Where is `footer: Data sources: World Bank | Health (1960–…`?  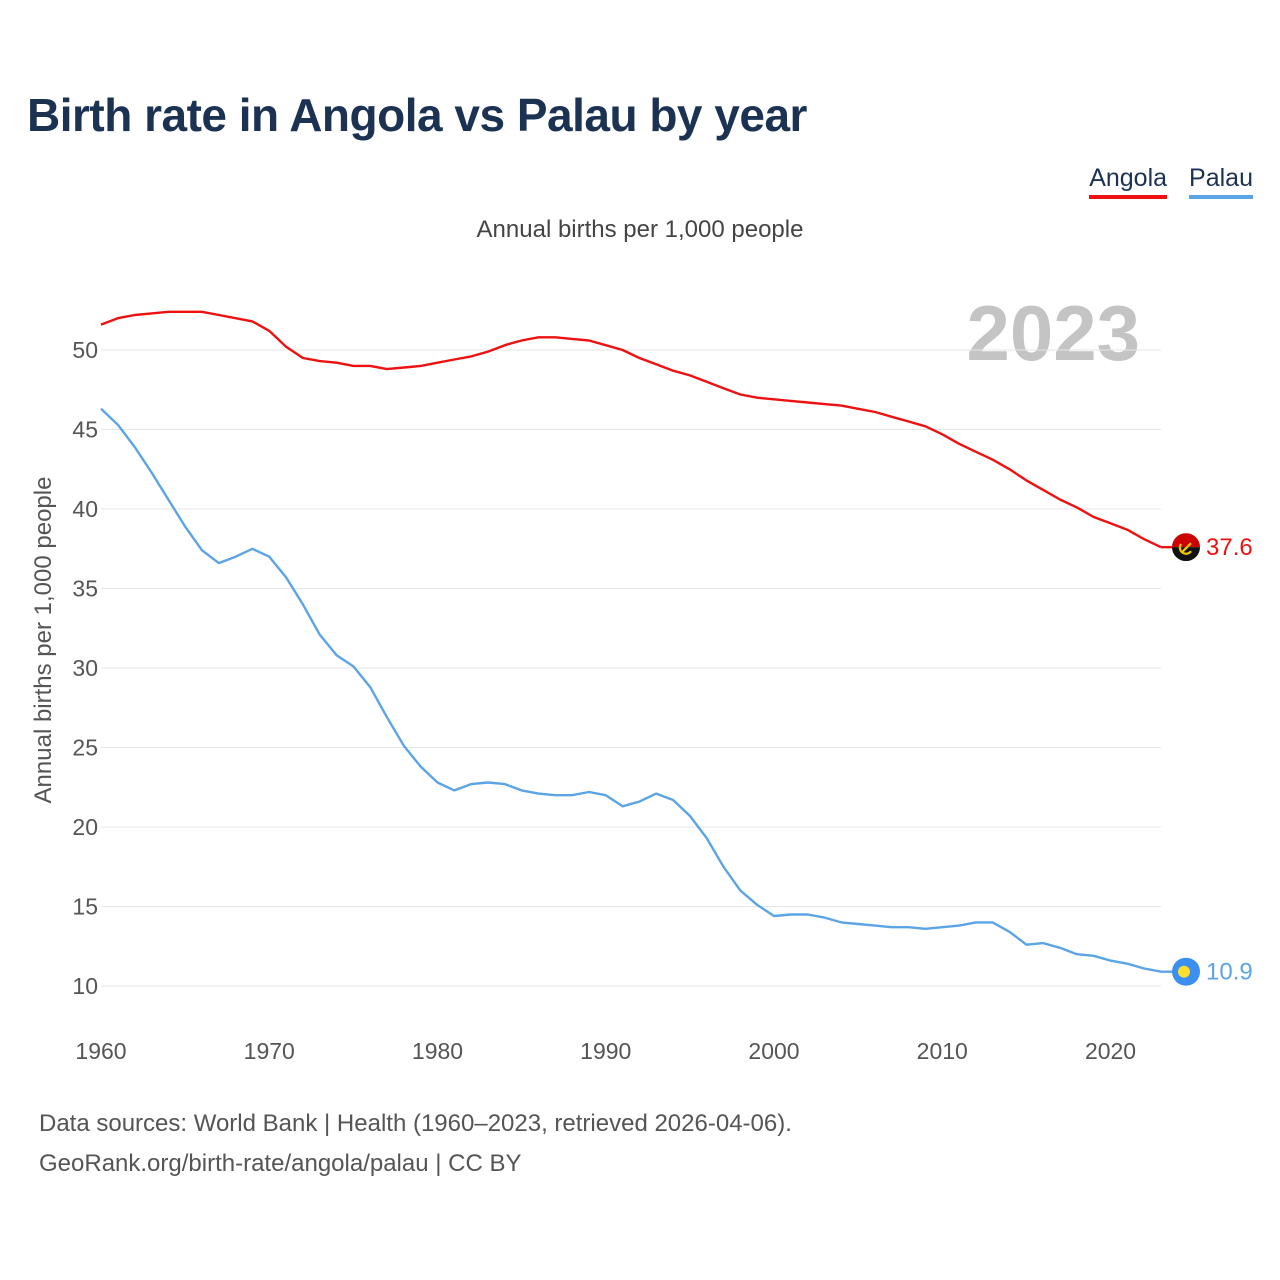 footer: Data sources: World Bank | Health (1960–… is located at coordinates (415, 1144).